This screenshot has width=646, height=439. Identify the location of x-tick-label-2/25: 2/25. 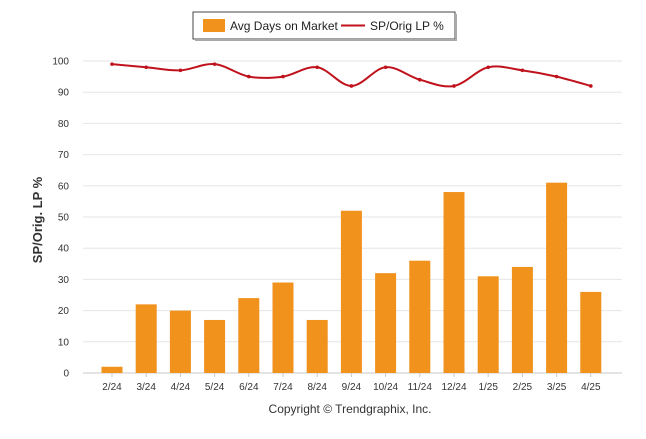
(523, 387).